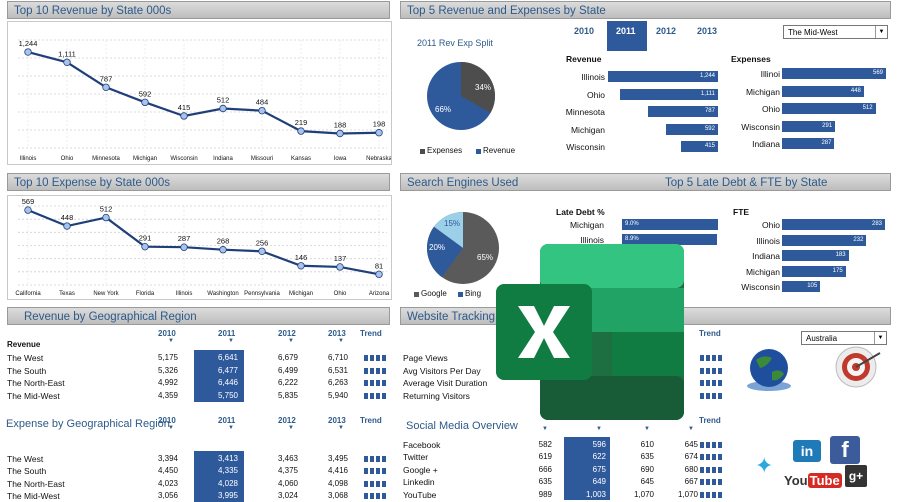 This screenshot has height=502, width=900. Describe the element at coordinates (24, 344) in the screenshot. I see `section-label: Revenue` at that location.